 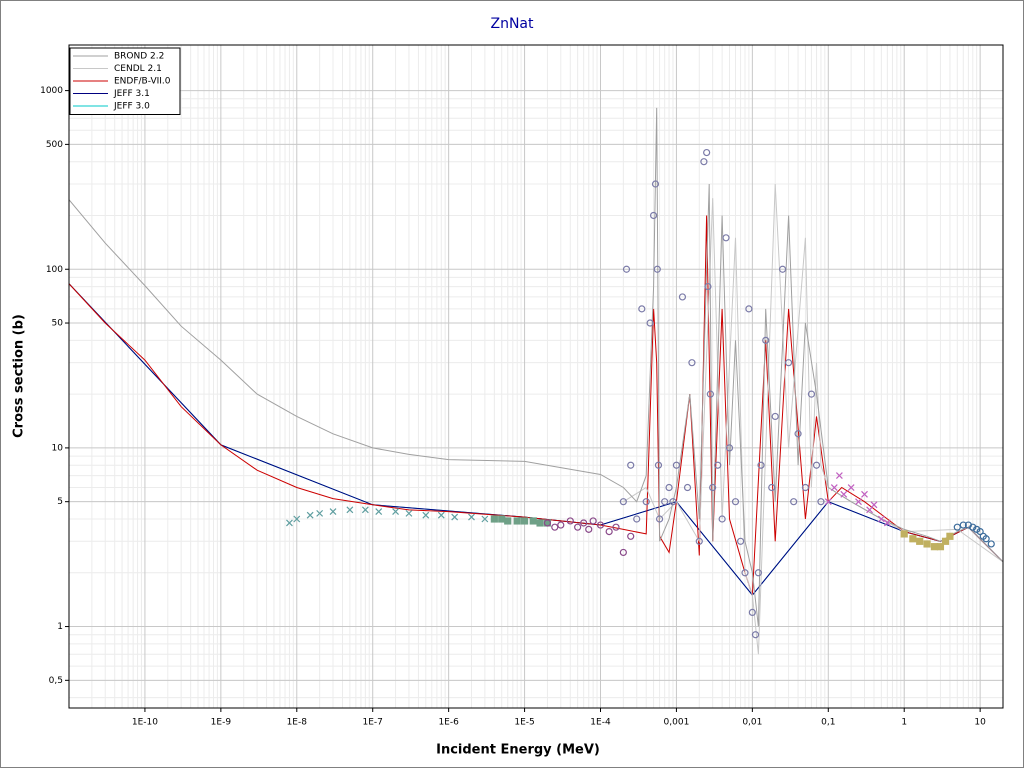 What do you see at coordinates (373, 723) in the screenshot?
I see `x-tick-label: 1E-7` at bounding box center [373, 723].